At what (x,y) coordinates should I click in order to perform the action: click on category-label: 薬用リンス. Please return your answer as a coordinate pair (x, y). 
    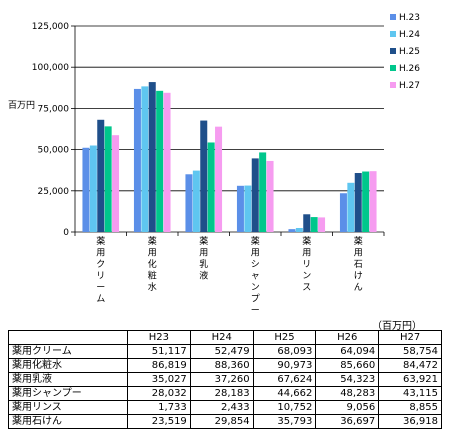
    Looking at the image, I should click on (306, 264).